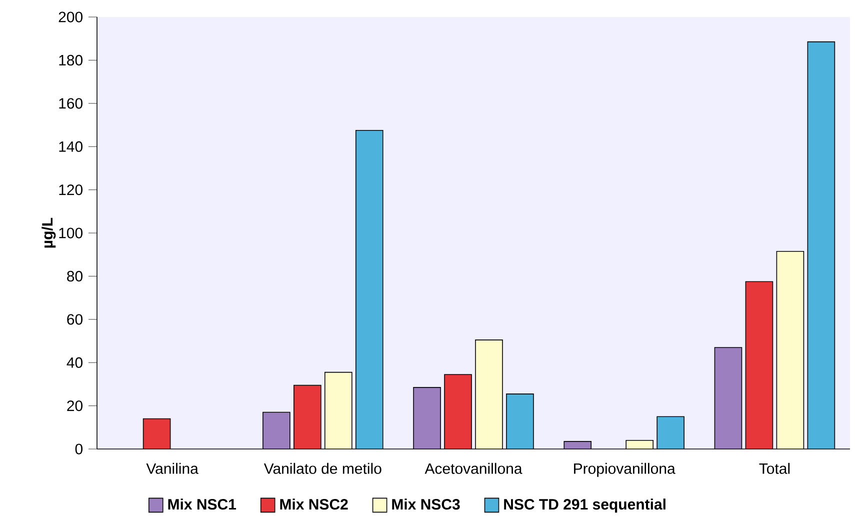 The width and height of the screenshot is (855, 520). I want to click on x-tick-label: Propiovanillona, so click(625, 469).